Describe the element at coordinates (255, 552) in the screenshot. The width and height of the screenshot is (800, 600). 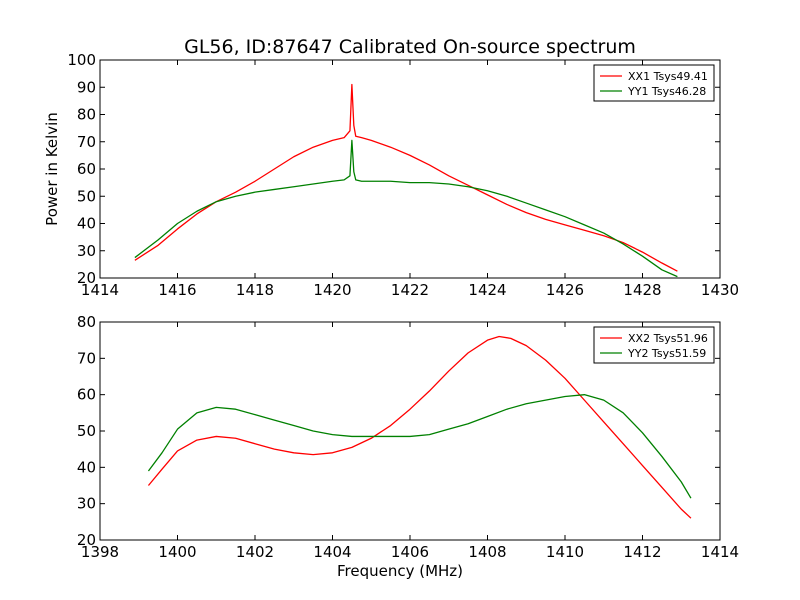
I see `x-tick-label: 1402` at that location.